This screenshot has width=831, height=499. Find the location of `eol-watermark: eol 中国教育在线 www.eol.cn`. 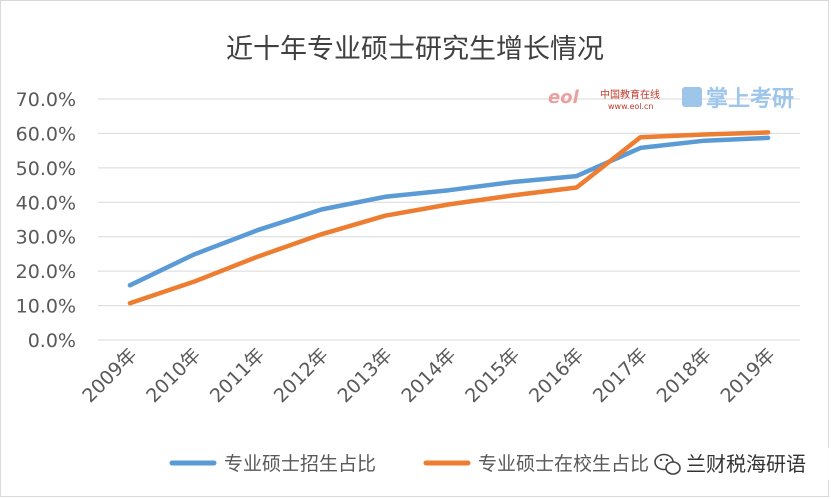

eol-watermark: eol 中国教育在线 www.eol.cn is located at coordinates (604, 99).